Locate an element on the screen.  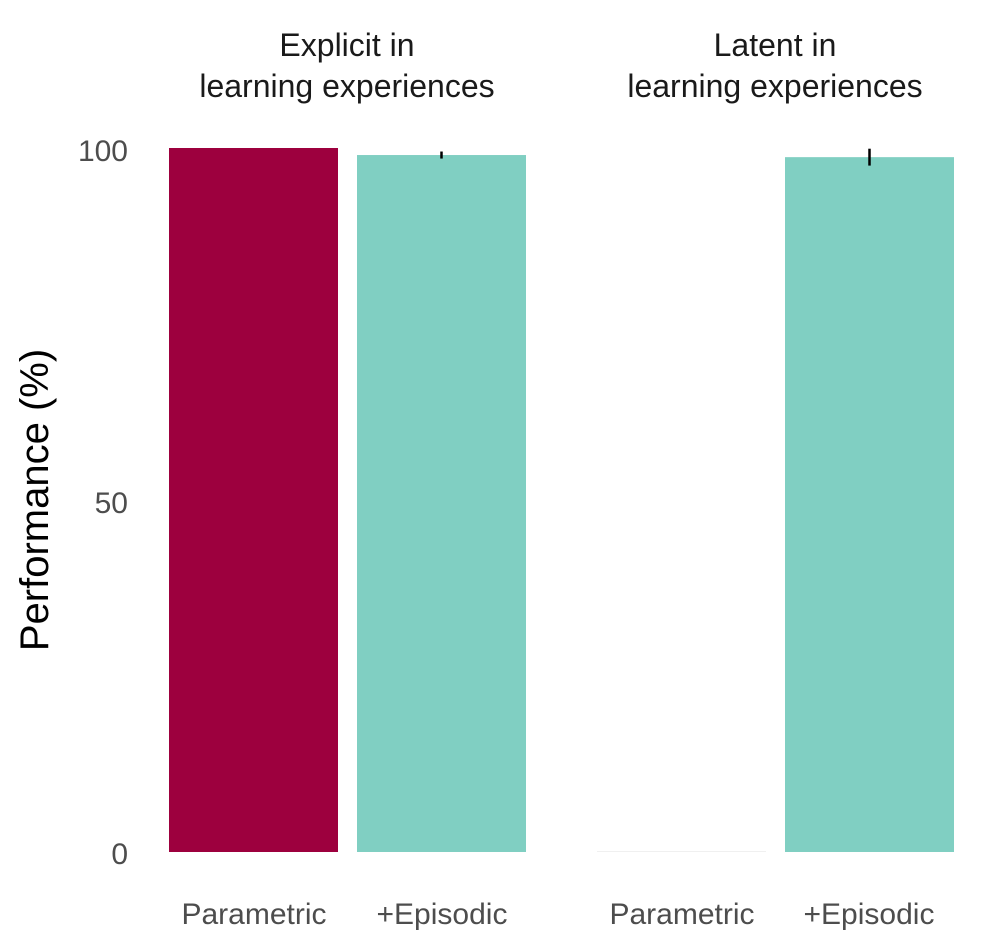
panel-title-line1: Latent in is located at coordinates (775, 45).